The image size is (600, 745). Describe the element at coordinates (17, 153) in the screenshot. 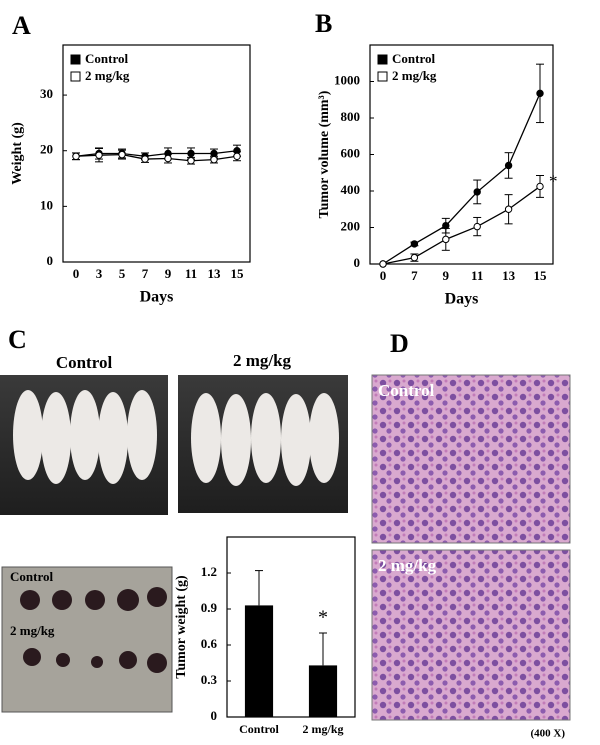

I see `y-axis-label: Weight (g)` at that location.